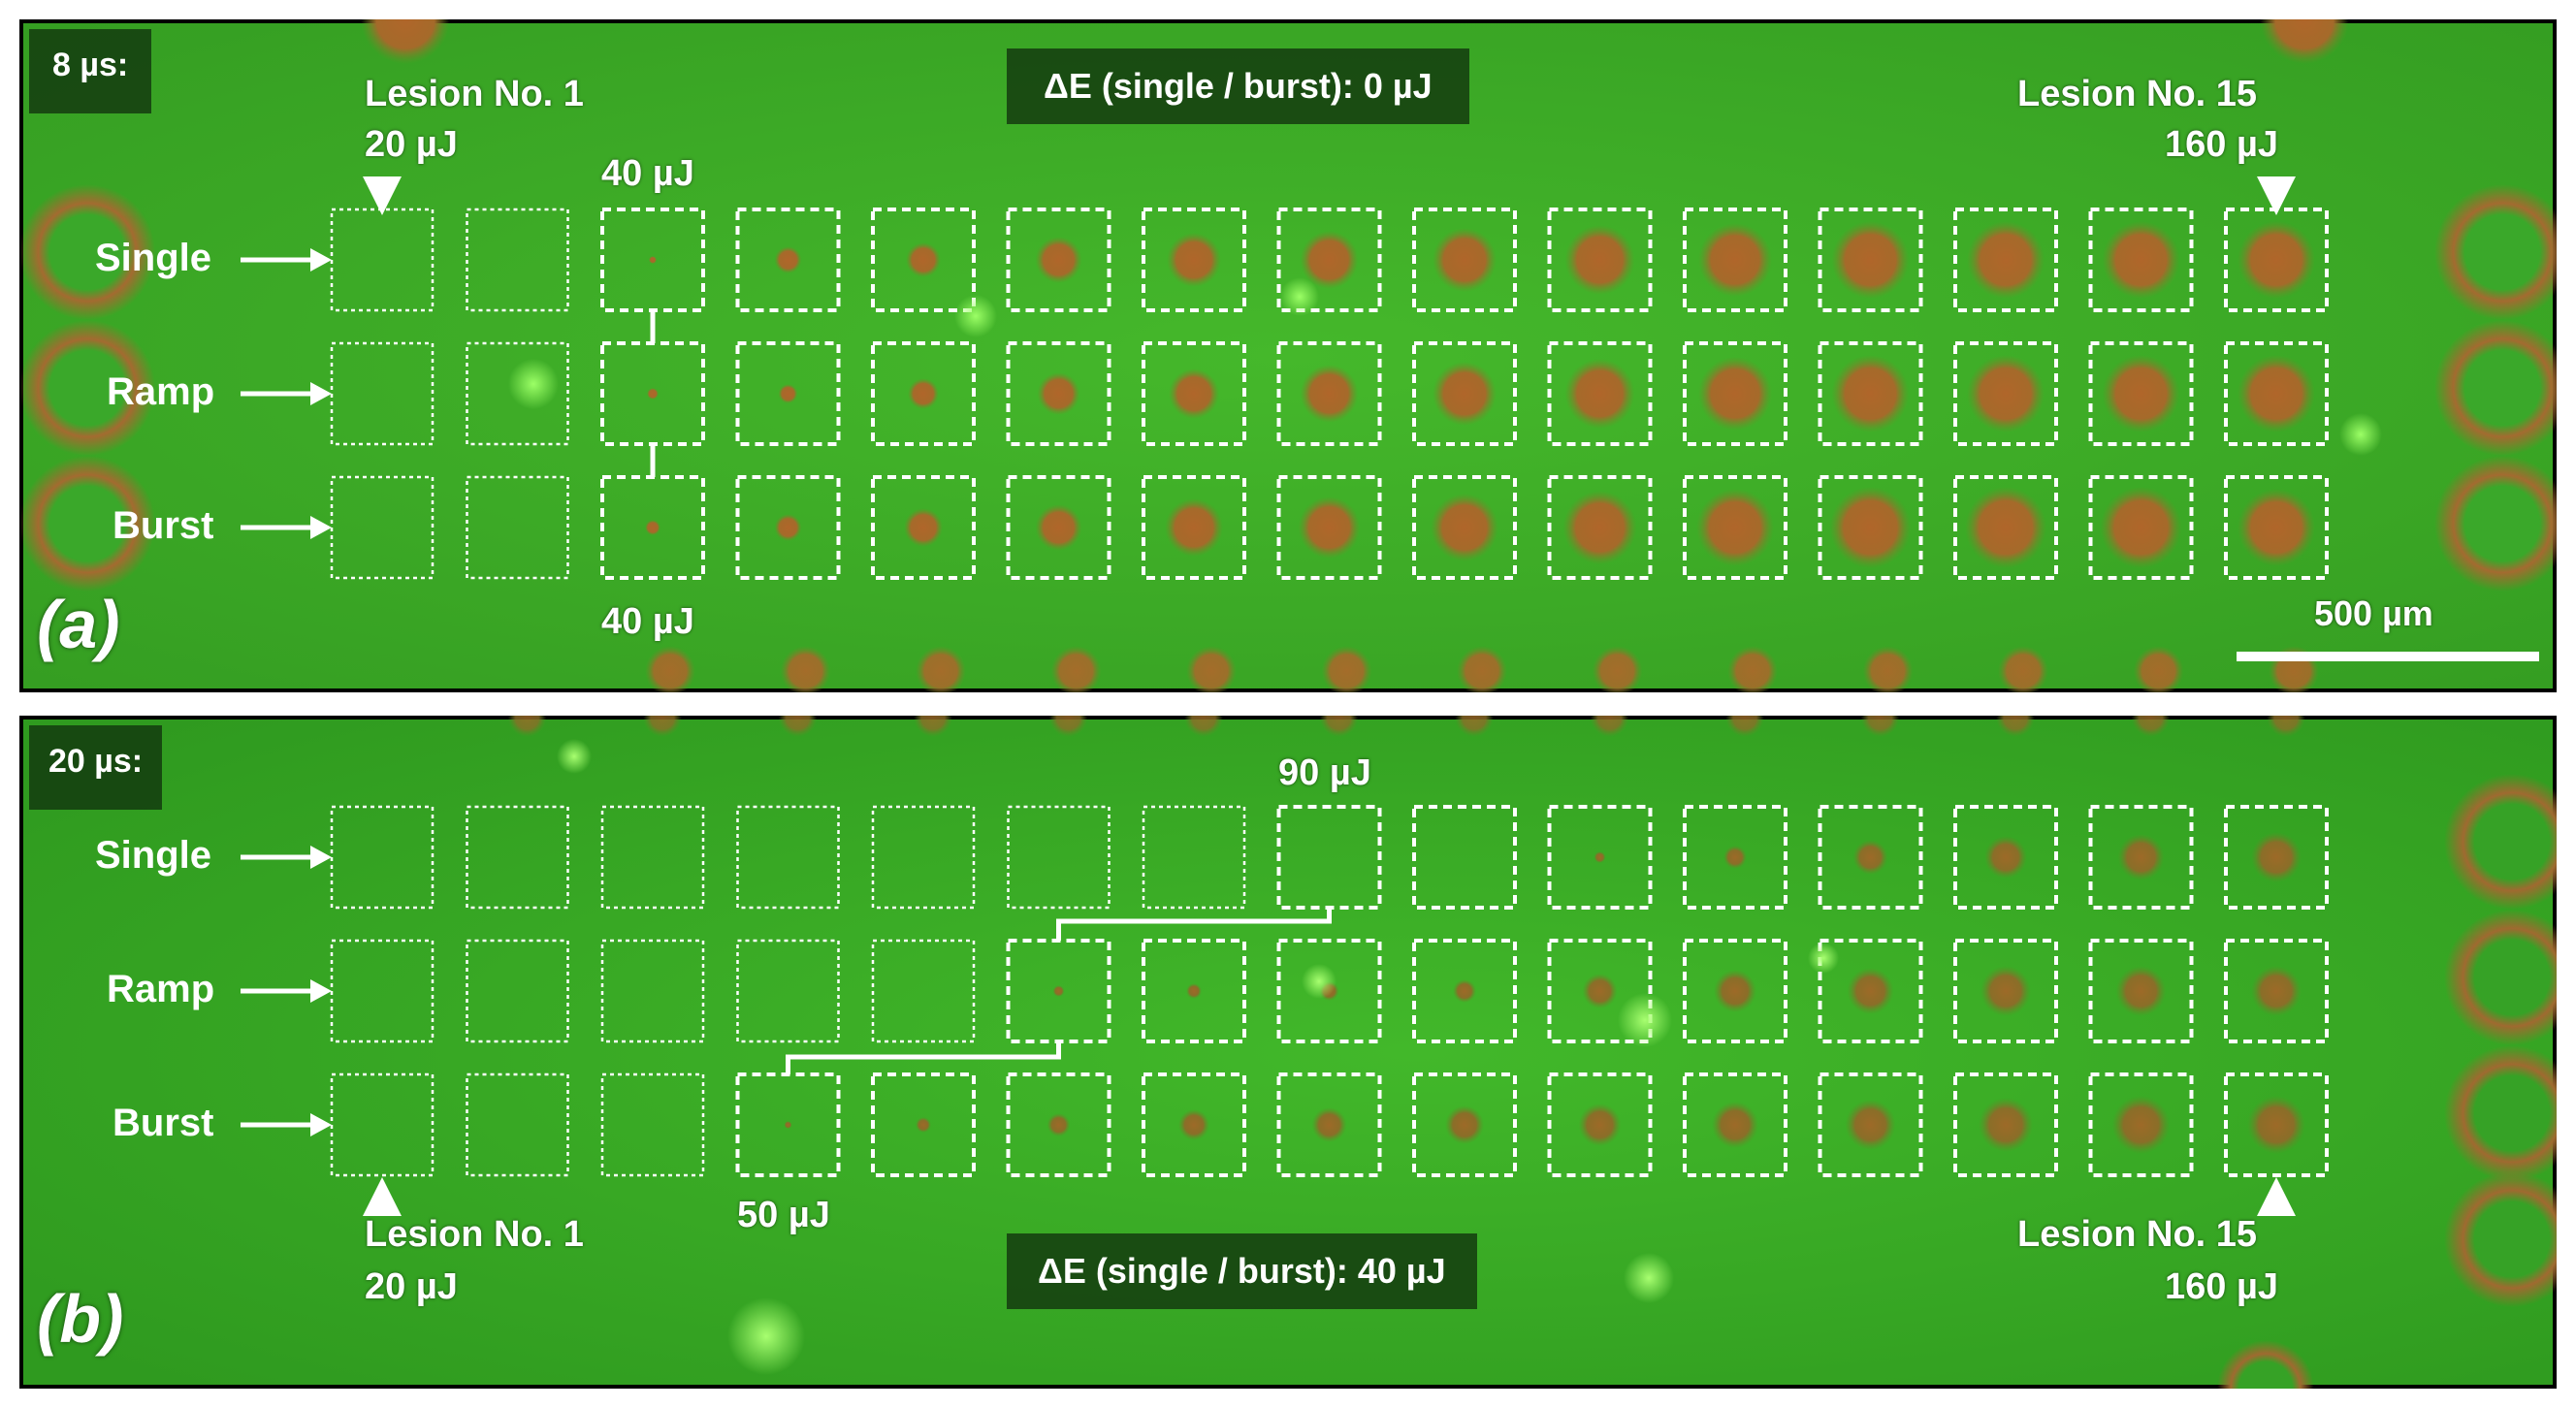 This screenshot has width=2576, height=1408. I want to click on lesion-first-label: Lesion No. 1, so click(474, 94).